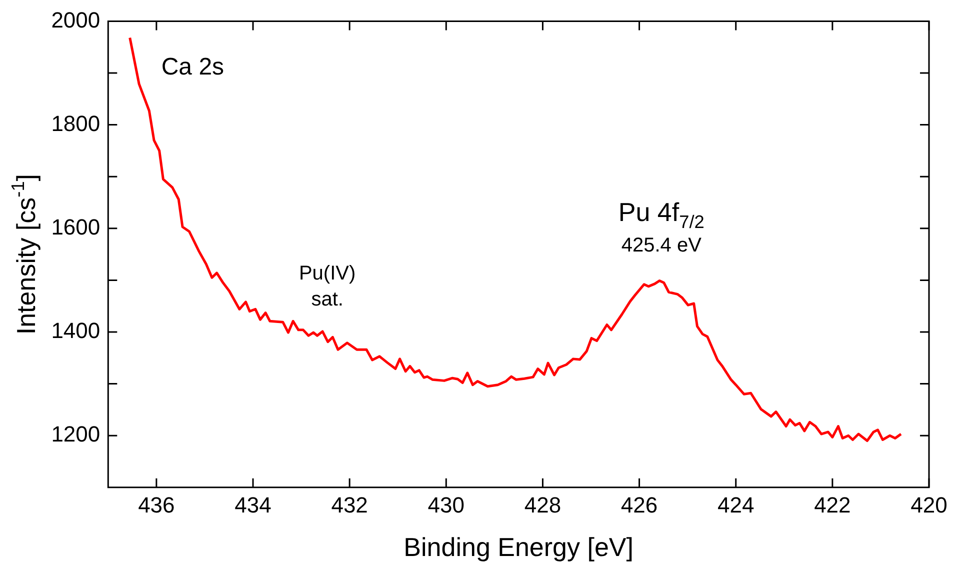 The image size is (959, 567). I want to click on annotation: 425.4 eV, so click(661, 245).